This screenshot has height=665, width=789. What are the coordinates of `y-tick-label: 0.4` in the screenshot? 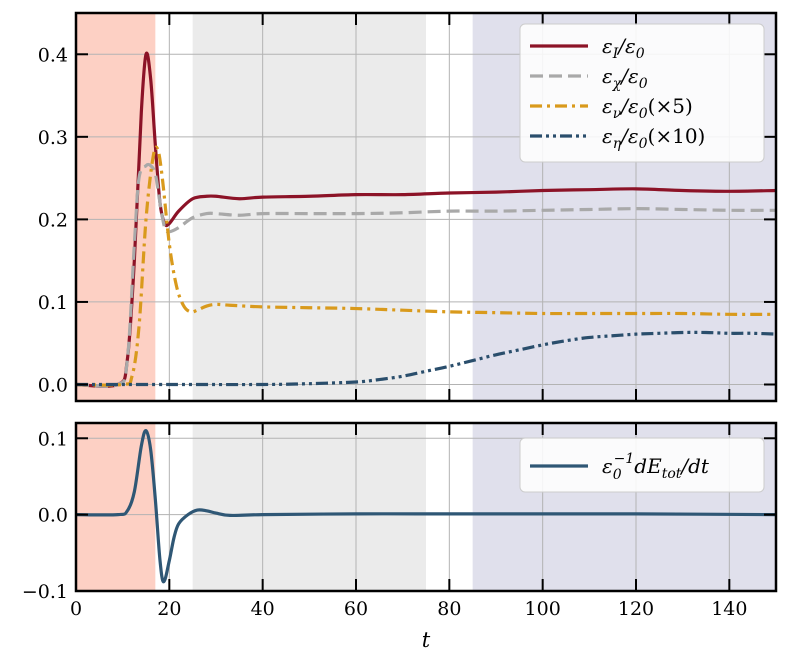 It's located at (53, 55).